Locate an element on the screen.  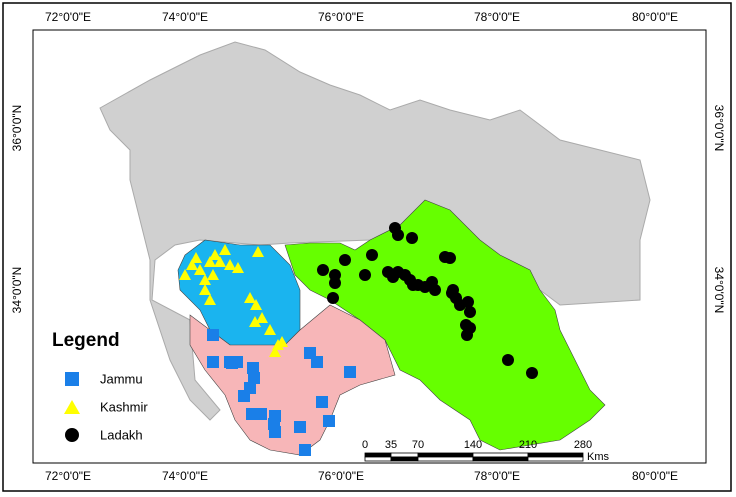
scale-label: 35 is located at coordinates (391, 445).